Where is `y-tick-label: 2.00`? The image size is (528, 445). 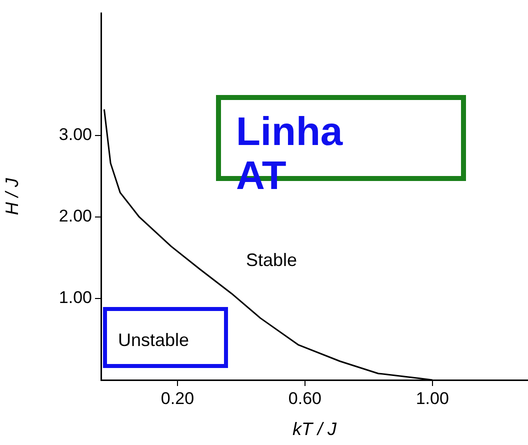 y-tick-label: 2.00 is located at coordinates (75, 216).